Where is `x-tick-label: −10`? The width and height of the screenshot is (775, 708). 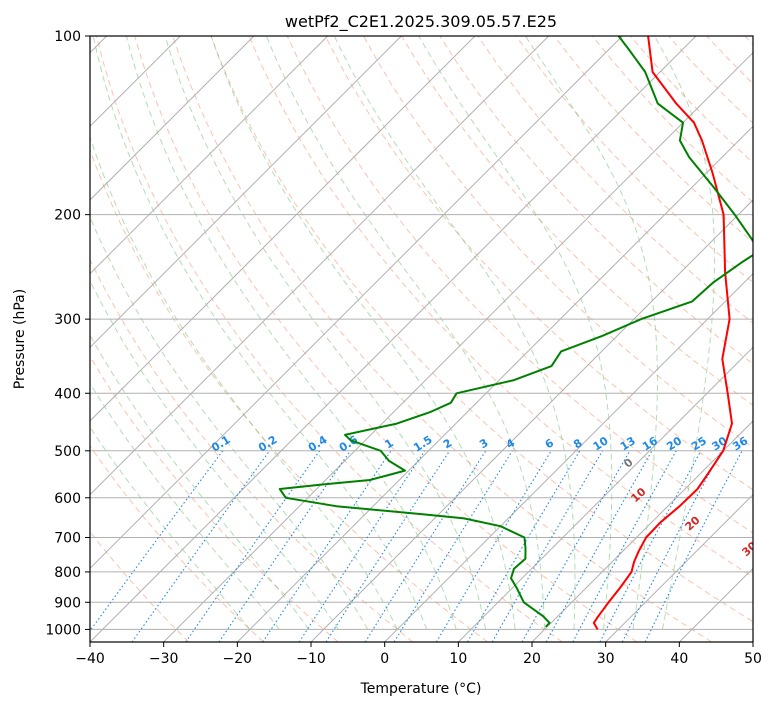 x-tick-label: −10 is located at coordinates (311, 659).